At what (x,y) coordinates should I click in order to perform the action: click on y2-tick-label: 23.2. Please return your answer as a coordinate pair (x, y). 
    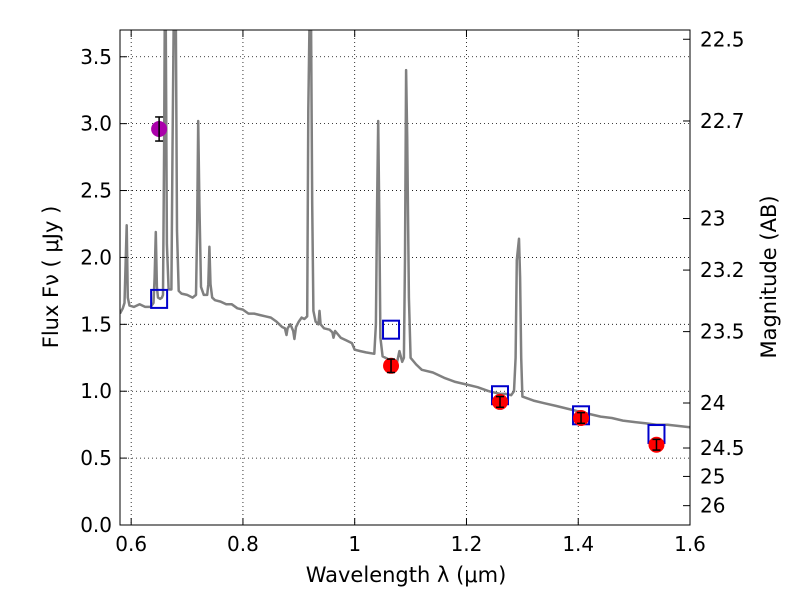
    Looking at the image, I should click on (722, 270).